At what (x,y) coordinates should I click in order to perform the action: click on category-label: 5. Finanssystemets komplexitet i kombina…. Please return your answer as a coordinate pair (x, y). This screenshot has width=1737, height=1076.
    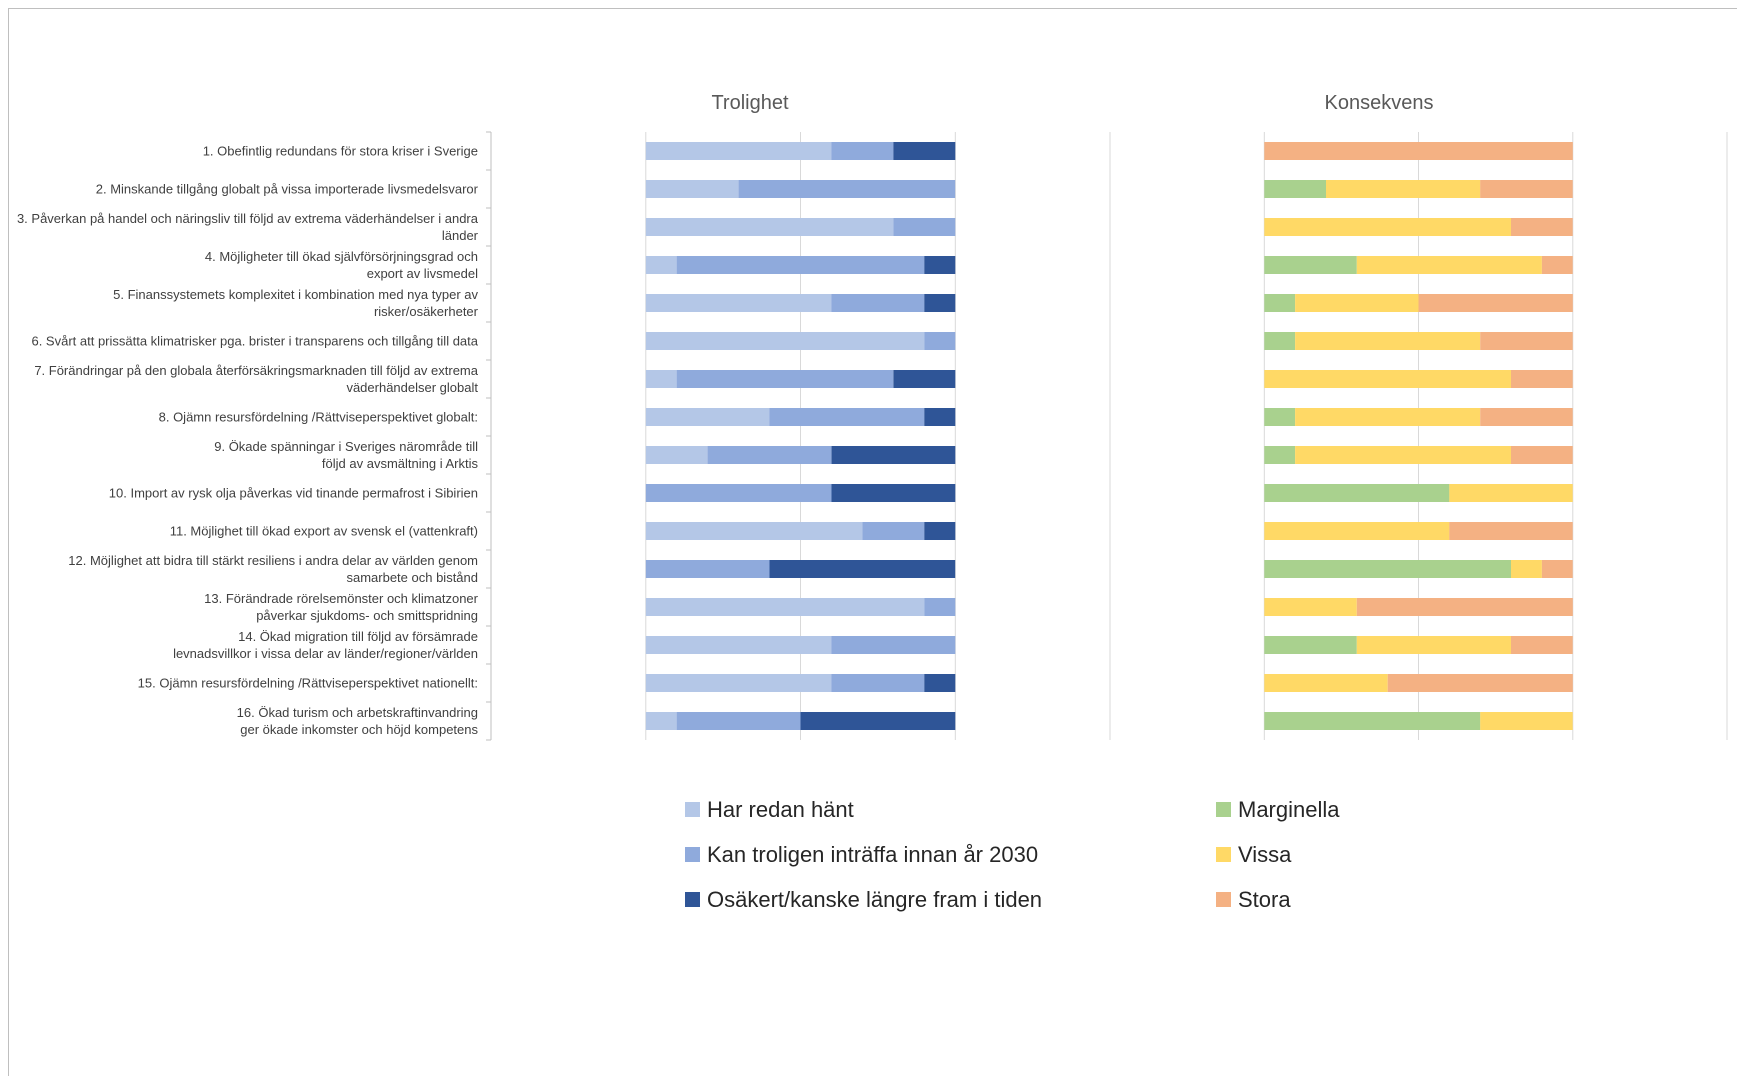
    Looking at the image, I should click on (296, 303).